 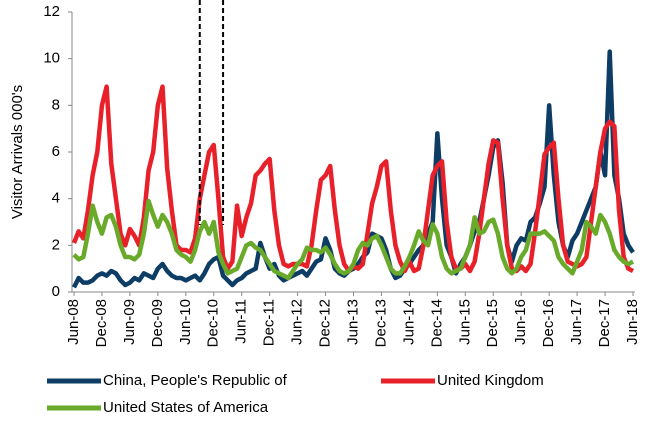 I want to click on x-tick-label: Dec-16, so click(x=548, y=323).